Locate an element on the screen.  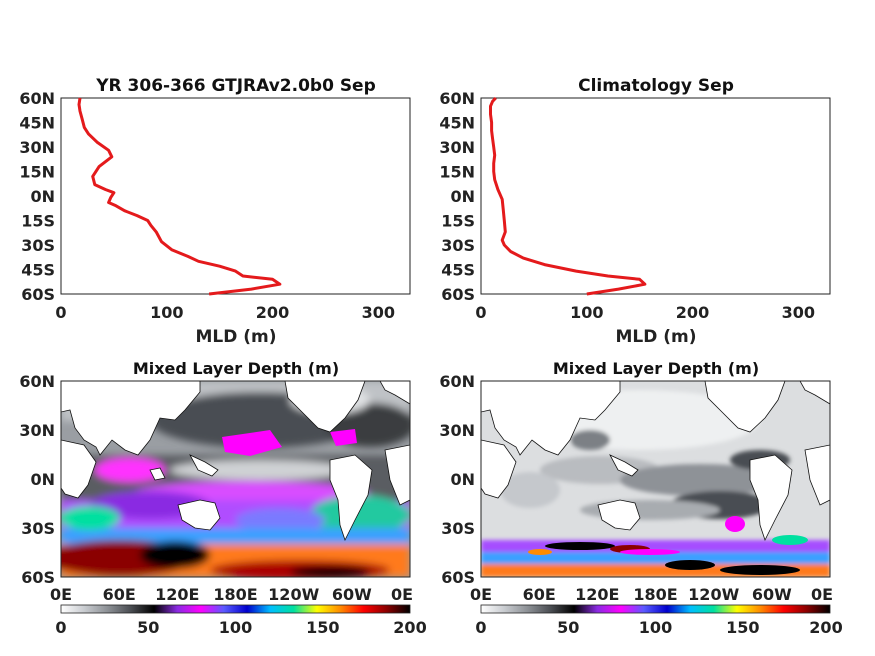
chart-title: Climatology Sep is located at coordinates (656, 86).